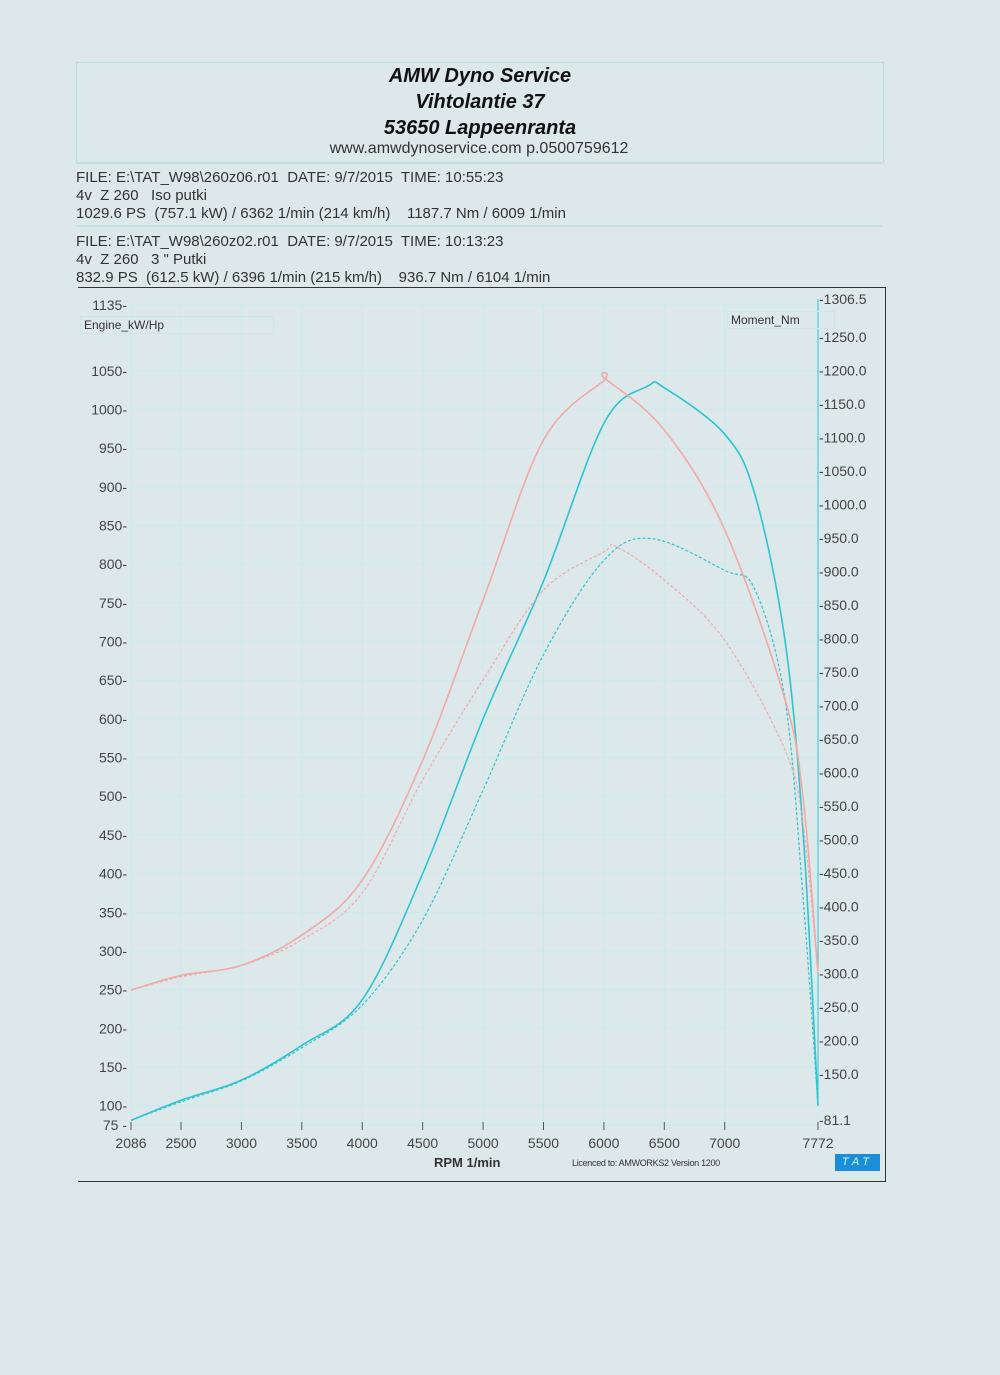  I want to click on y-left-tick-label: 450-, so click(113, 835).